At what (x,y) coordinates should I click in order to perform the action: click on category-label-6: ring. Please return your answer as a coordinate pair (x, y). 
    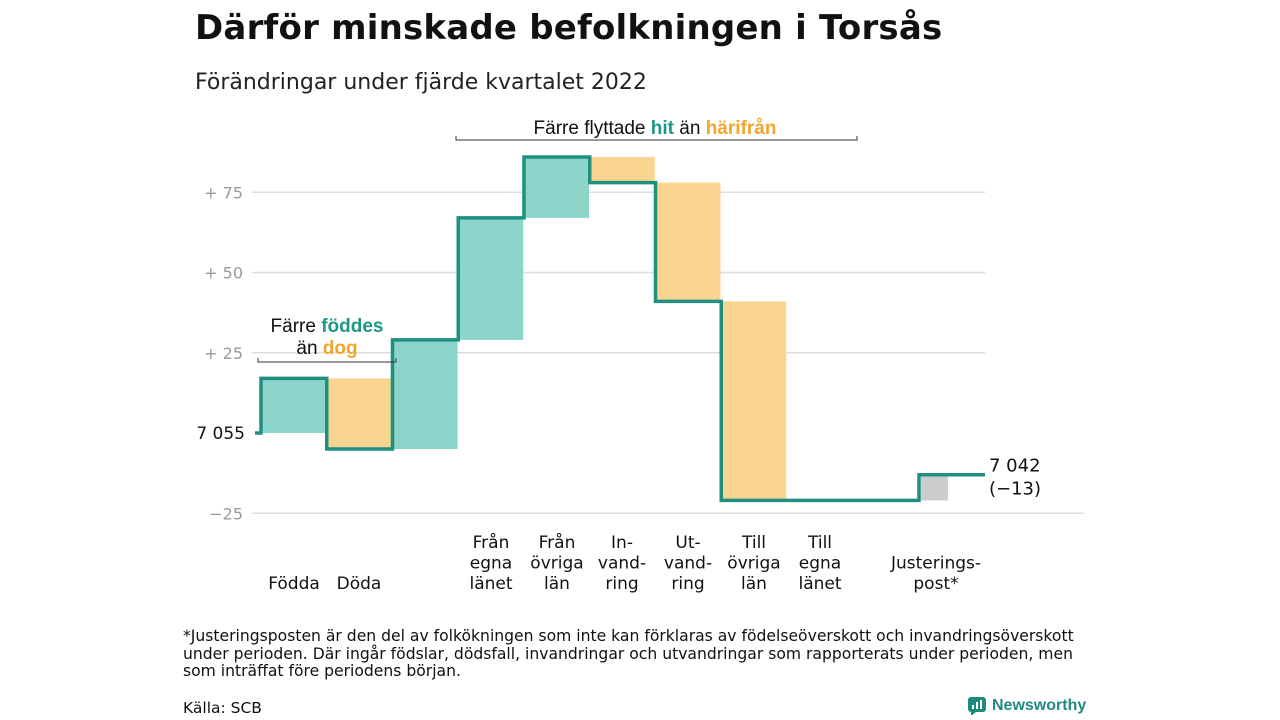
    Looking at the image, I should click on (687, 584).